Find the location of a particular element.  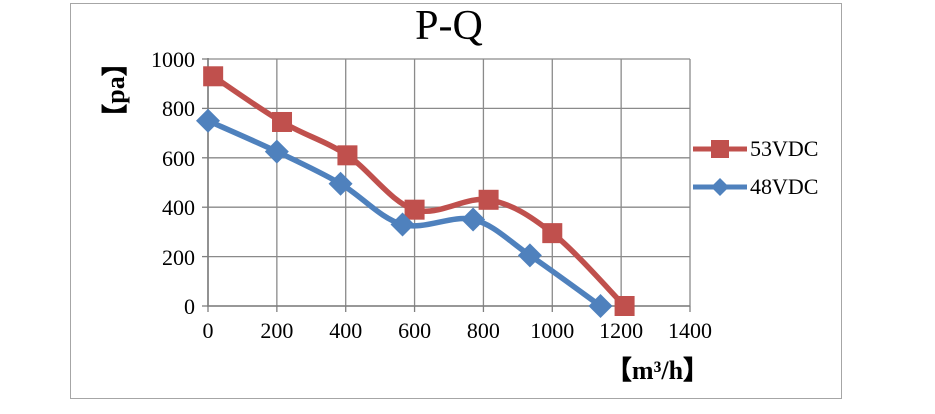

legend-label: 53VDC is located at coordinates (784, 148).